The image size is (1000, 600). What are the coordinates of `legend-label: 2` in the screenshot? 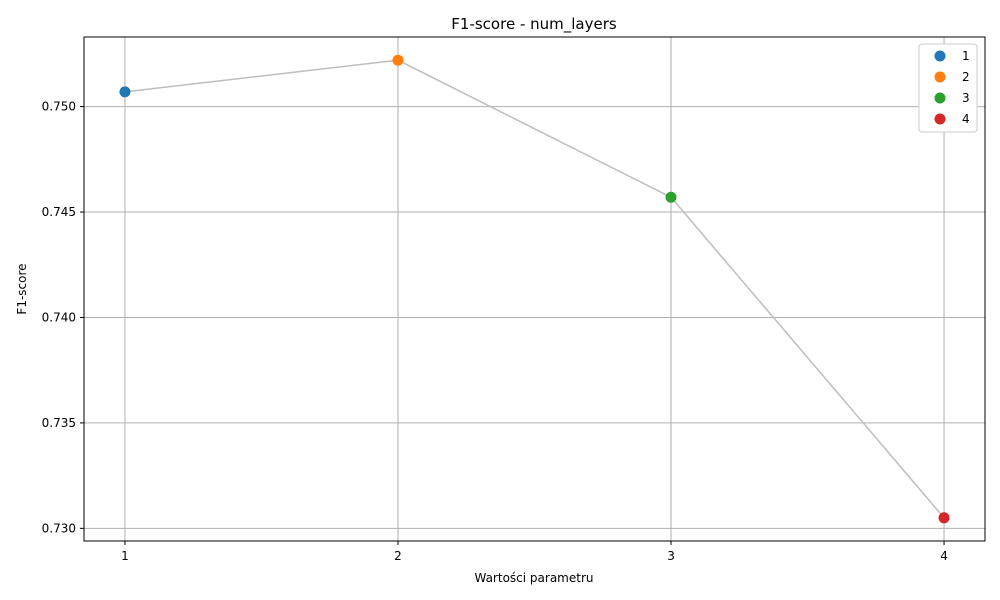 It's located at (966, 77).